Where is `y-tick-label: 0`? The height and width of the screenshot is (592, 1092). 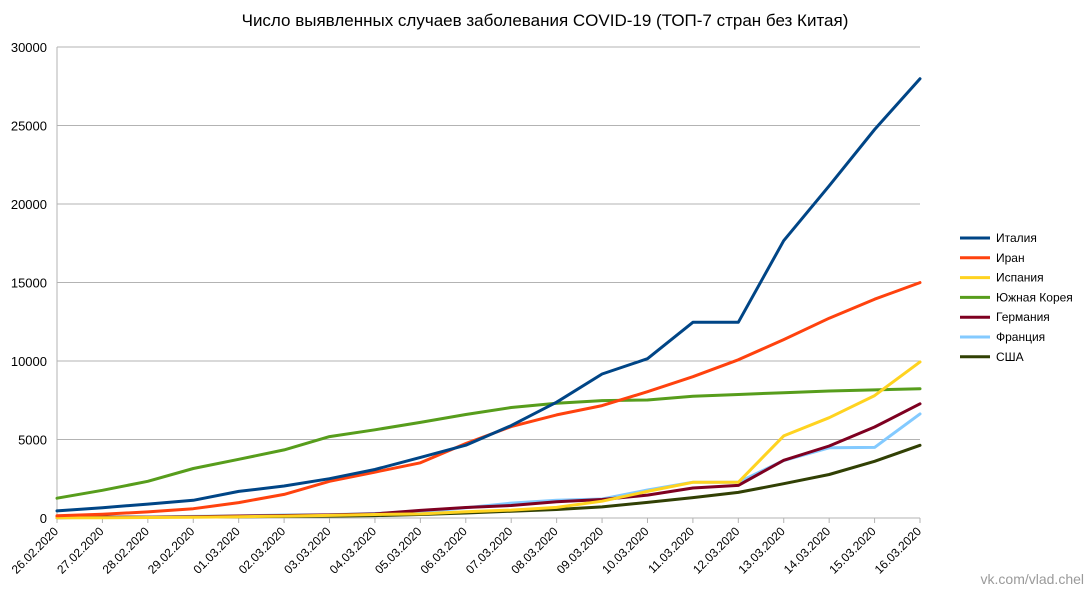 y-tick-label: 0 is located at coordinates (43, 518).